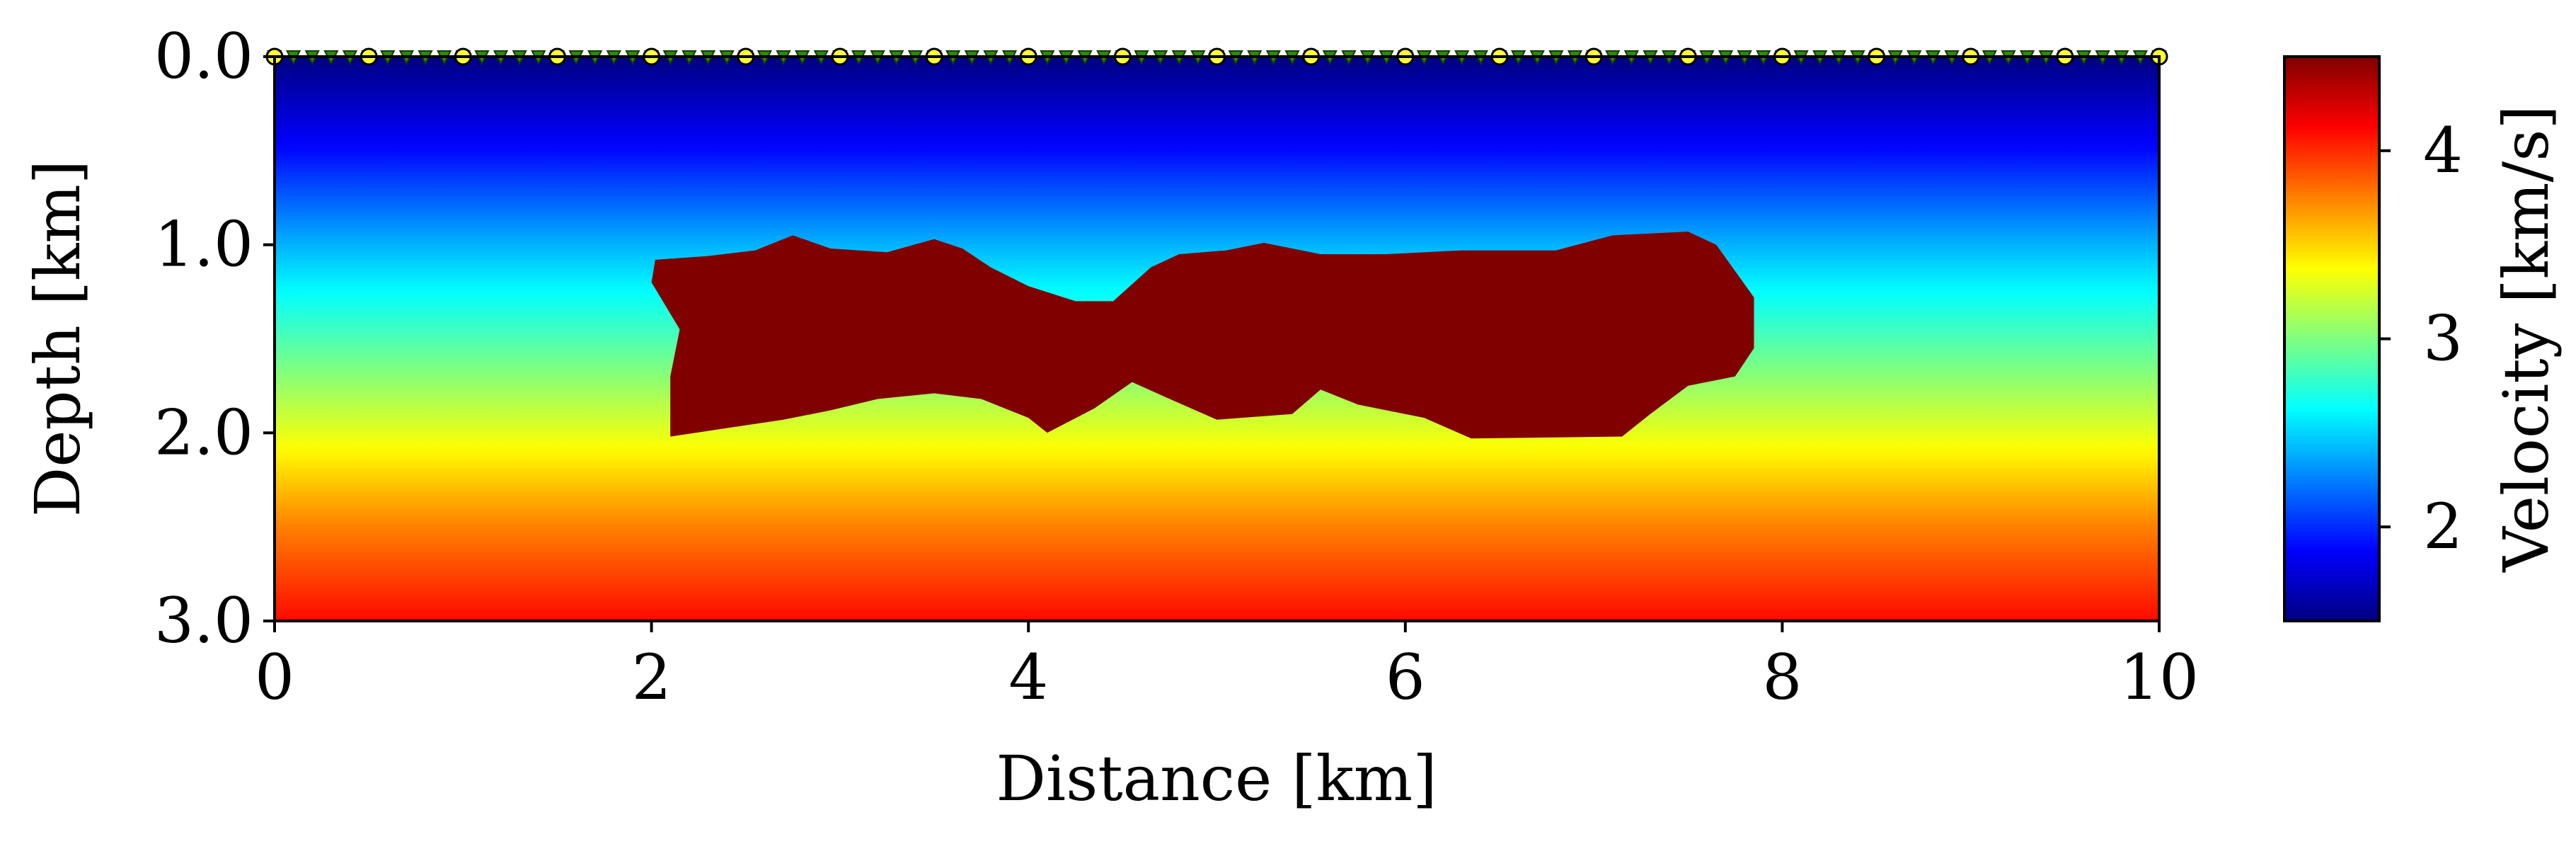 Image resolution: width=2576 pixels, height=844 pixels. I want to click on colorbar, so click(2332, 338).